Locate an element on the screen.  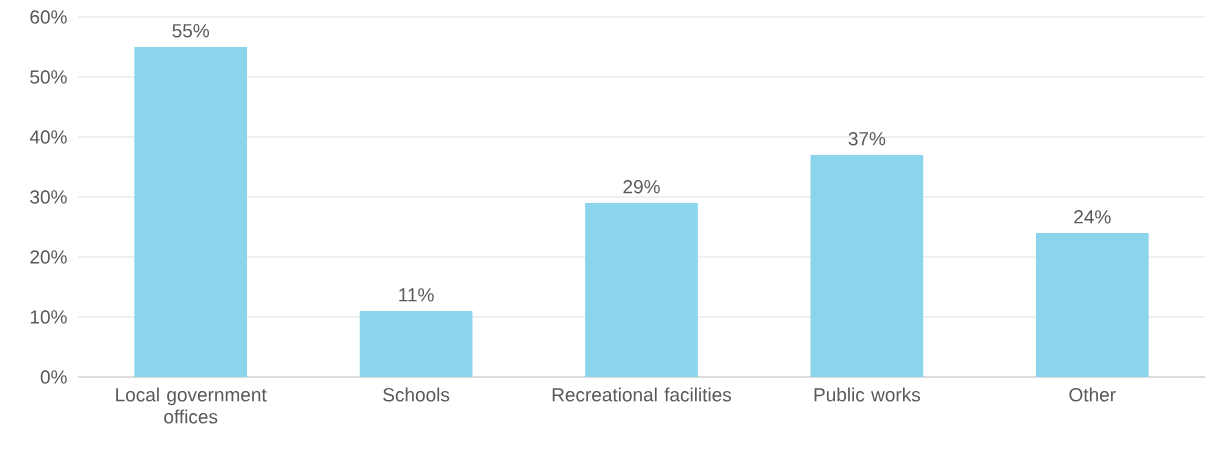
y-tick-label: 30% is located at coordinates (48, 197).